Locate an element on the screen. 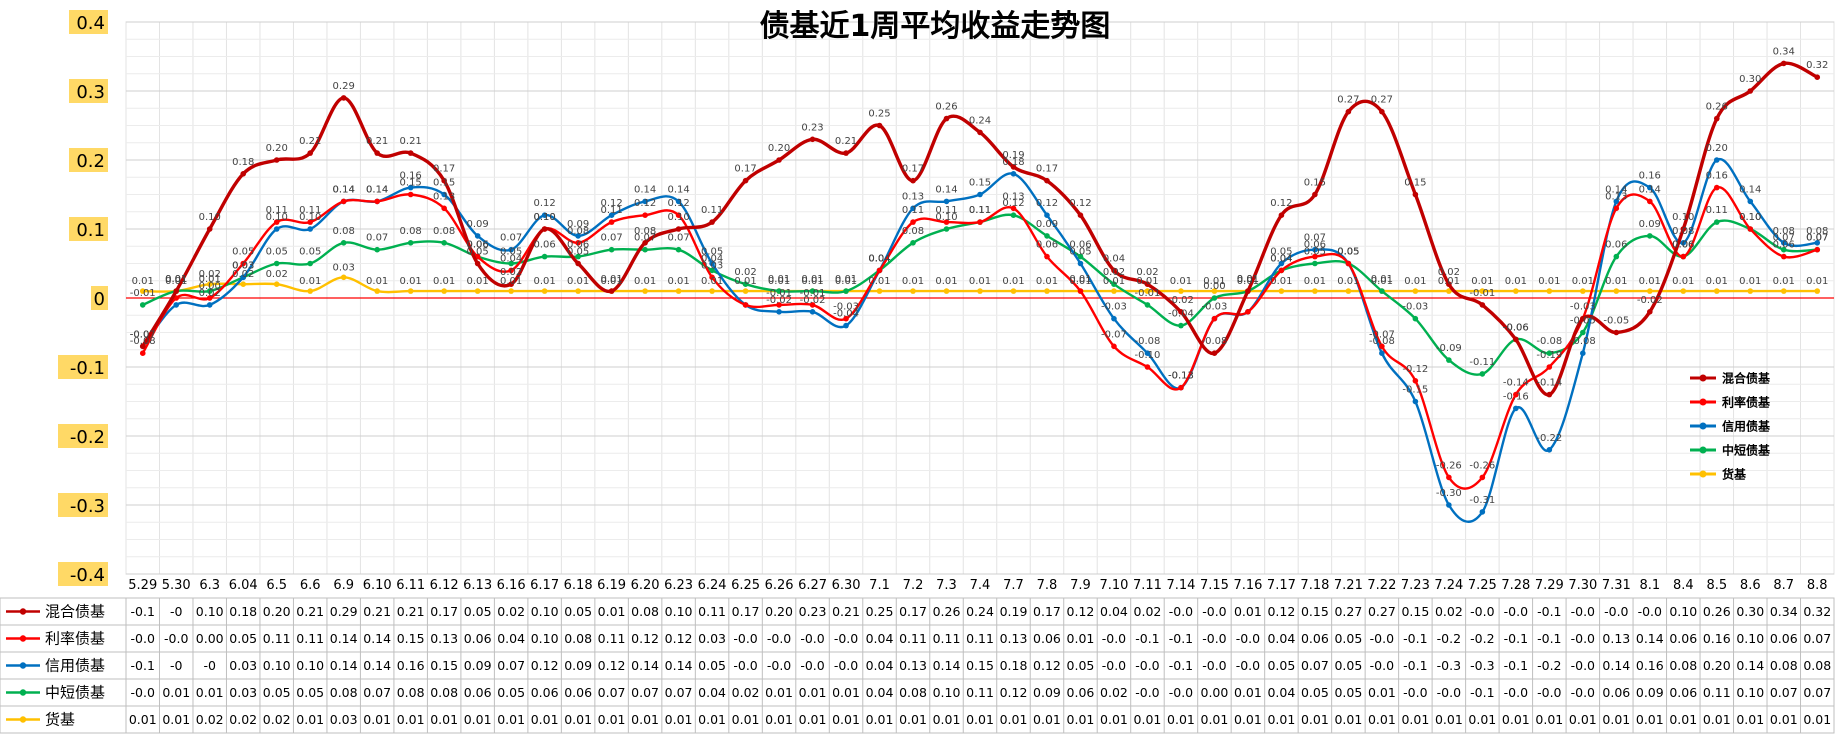 This screenshot has height=735, width=1837. x-tick-label: 6.26 is located at coordinates (779, 585).